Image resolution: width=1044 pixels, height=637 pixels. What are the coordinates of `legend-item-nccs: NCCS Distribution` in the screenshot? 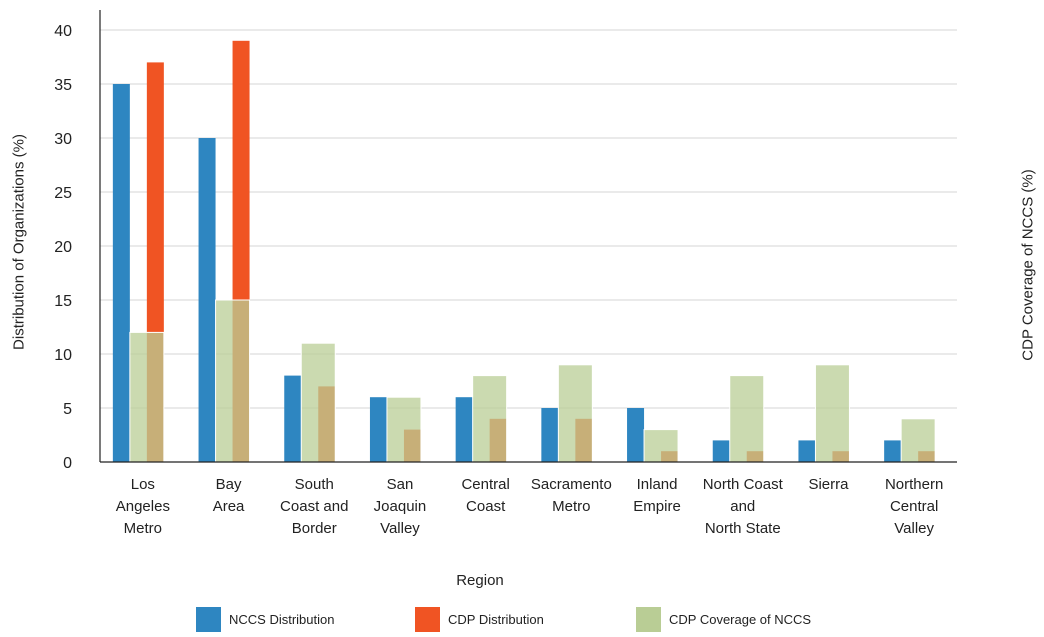 It's located at (265, 619).